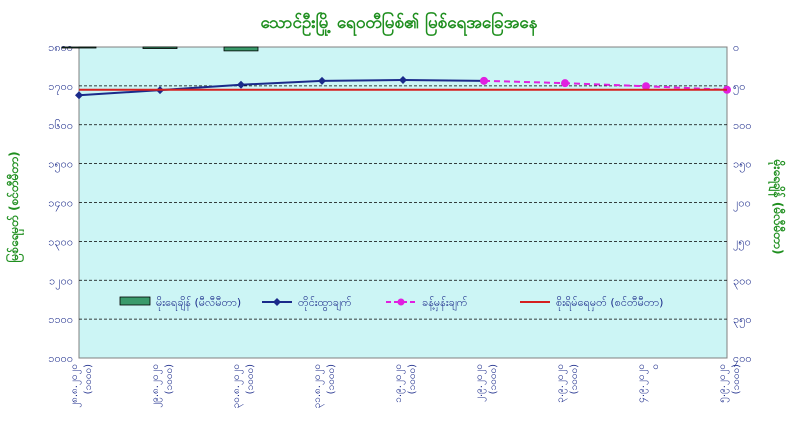 Image resolution: width=798 pixels, height=432 pixels. I want to click on x-tick-label: ၃.၉.၂၀၂၀ (၁၀၀၀), so click(567, 383).